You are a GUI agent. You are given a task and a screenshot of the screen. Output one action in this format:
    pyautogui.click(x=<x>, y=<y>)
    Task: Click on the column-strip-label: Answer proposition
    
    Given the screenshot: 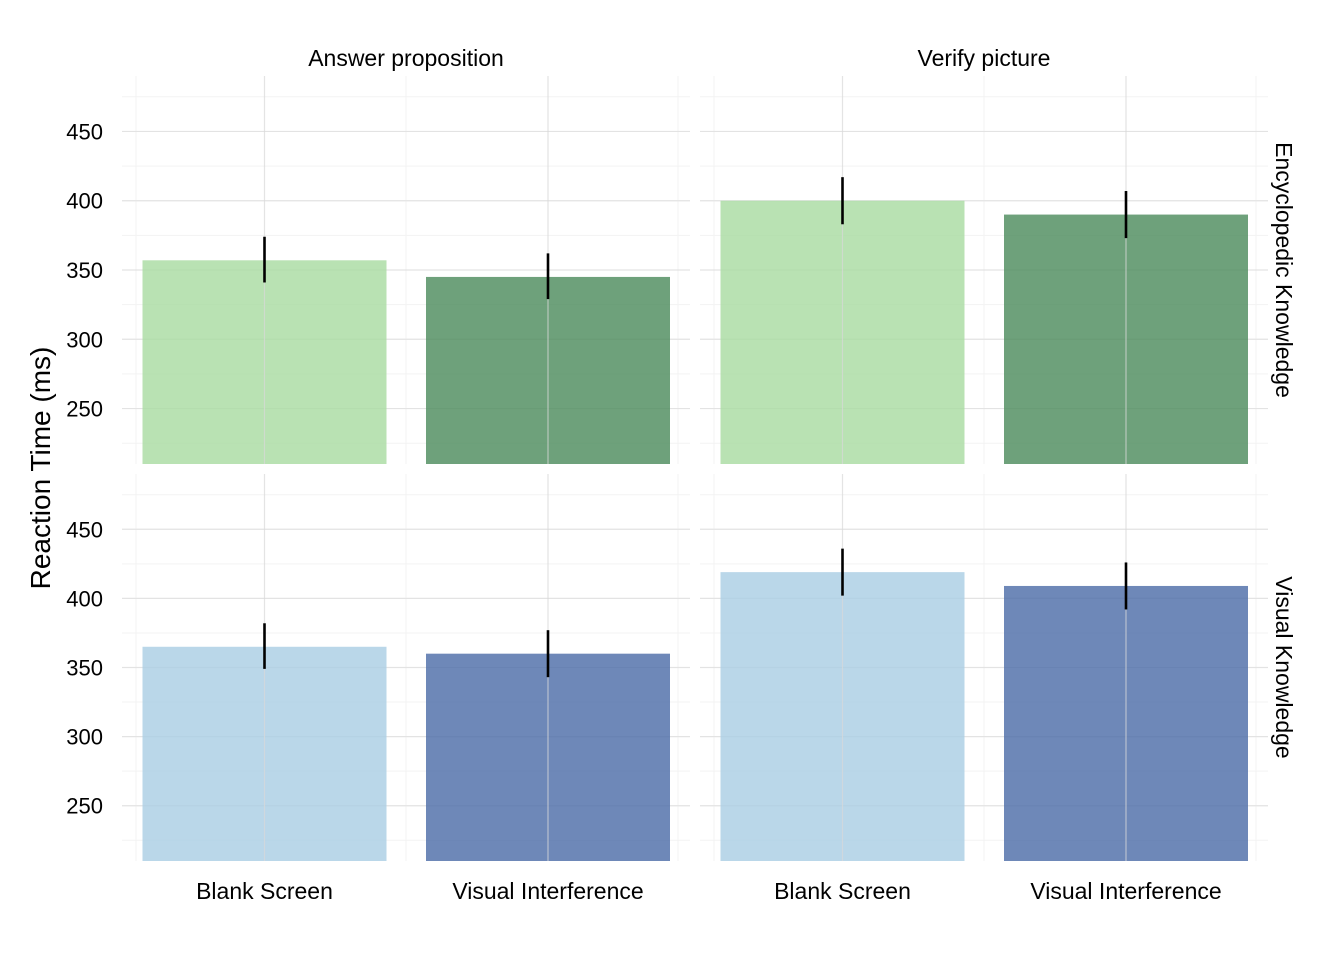 What is the action you would take?
    pyautogui.click(x=406, y=58)
    